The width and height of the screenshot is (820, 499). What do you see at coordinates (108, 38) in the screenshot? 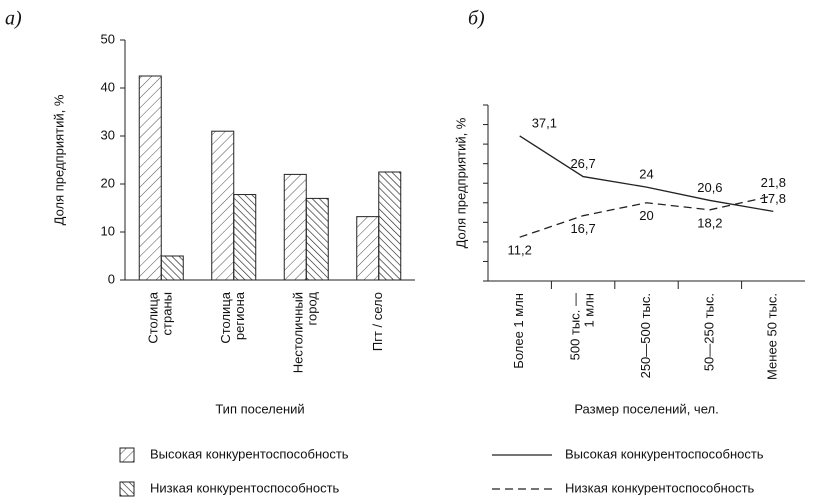
I see `y-tick-label: 50` at bounding box center [108, 38].